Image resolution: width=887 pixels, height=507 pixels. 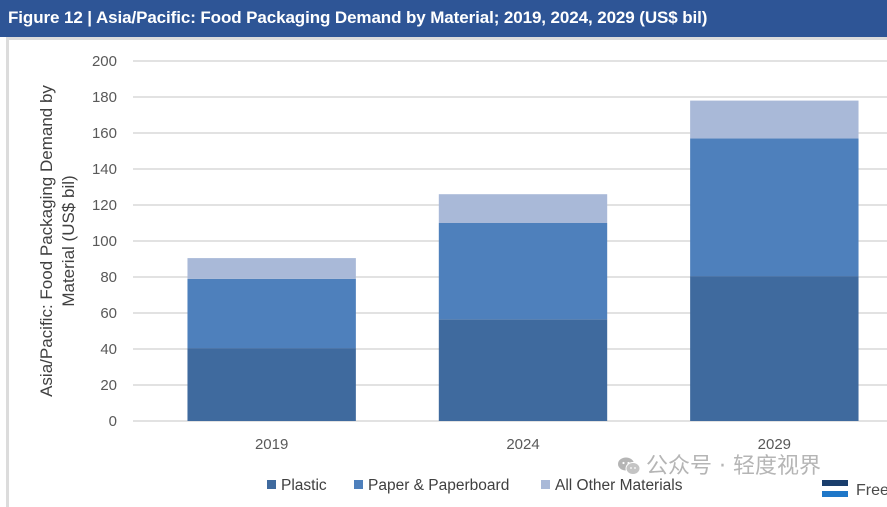 I want to click on y-axis-label-line: Asia/Pacific: Food Packaging Demand by, so click(x=46, y=241).